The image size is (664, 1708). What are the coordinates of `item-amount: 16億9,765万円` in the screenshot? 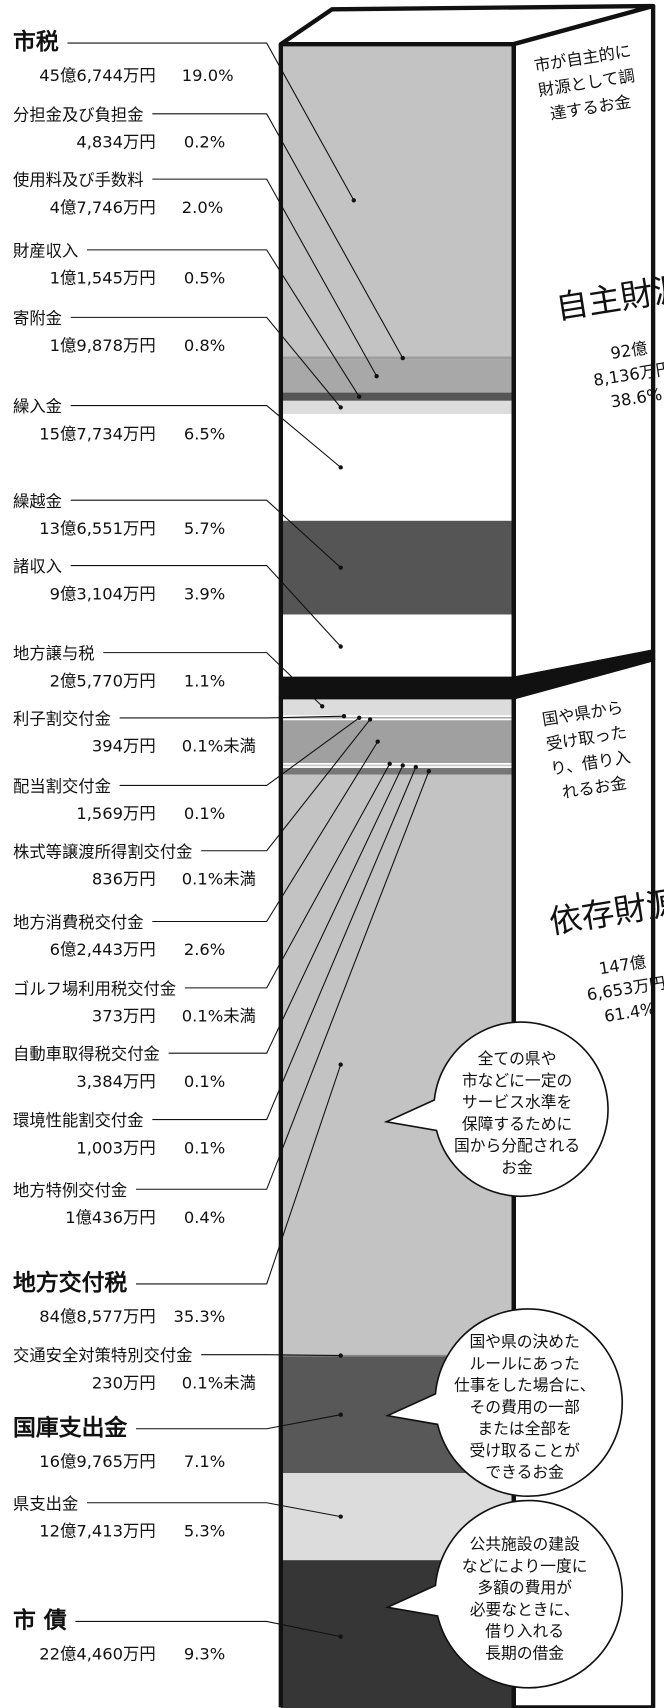 It's located at (97, 1461).